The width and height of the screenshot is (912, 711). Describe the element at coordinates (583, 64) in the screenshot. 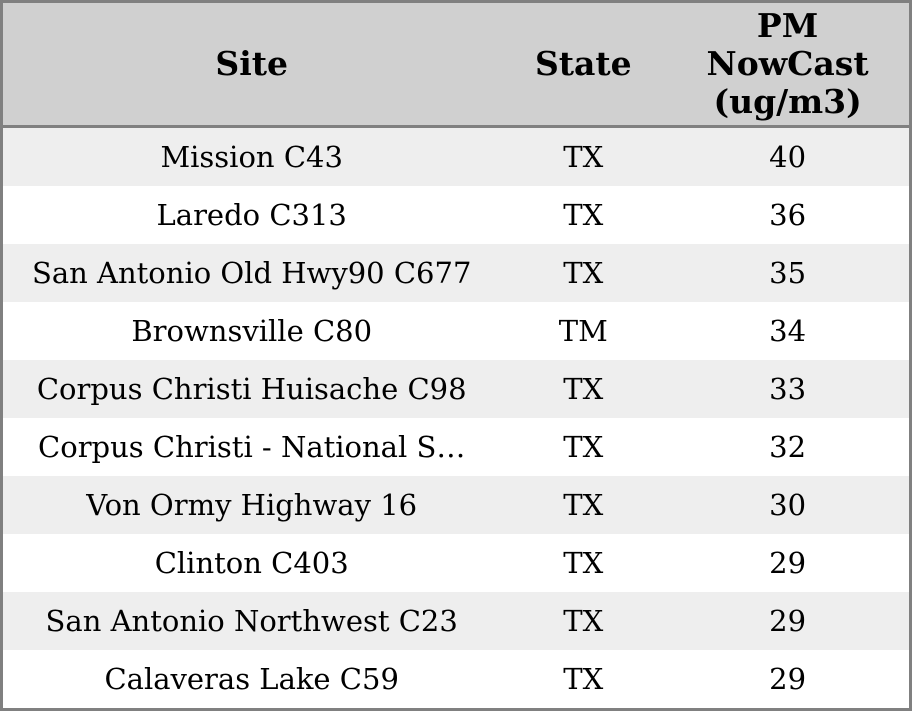

I see `column-header-state: State` at that location.